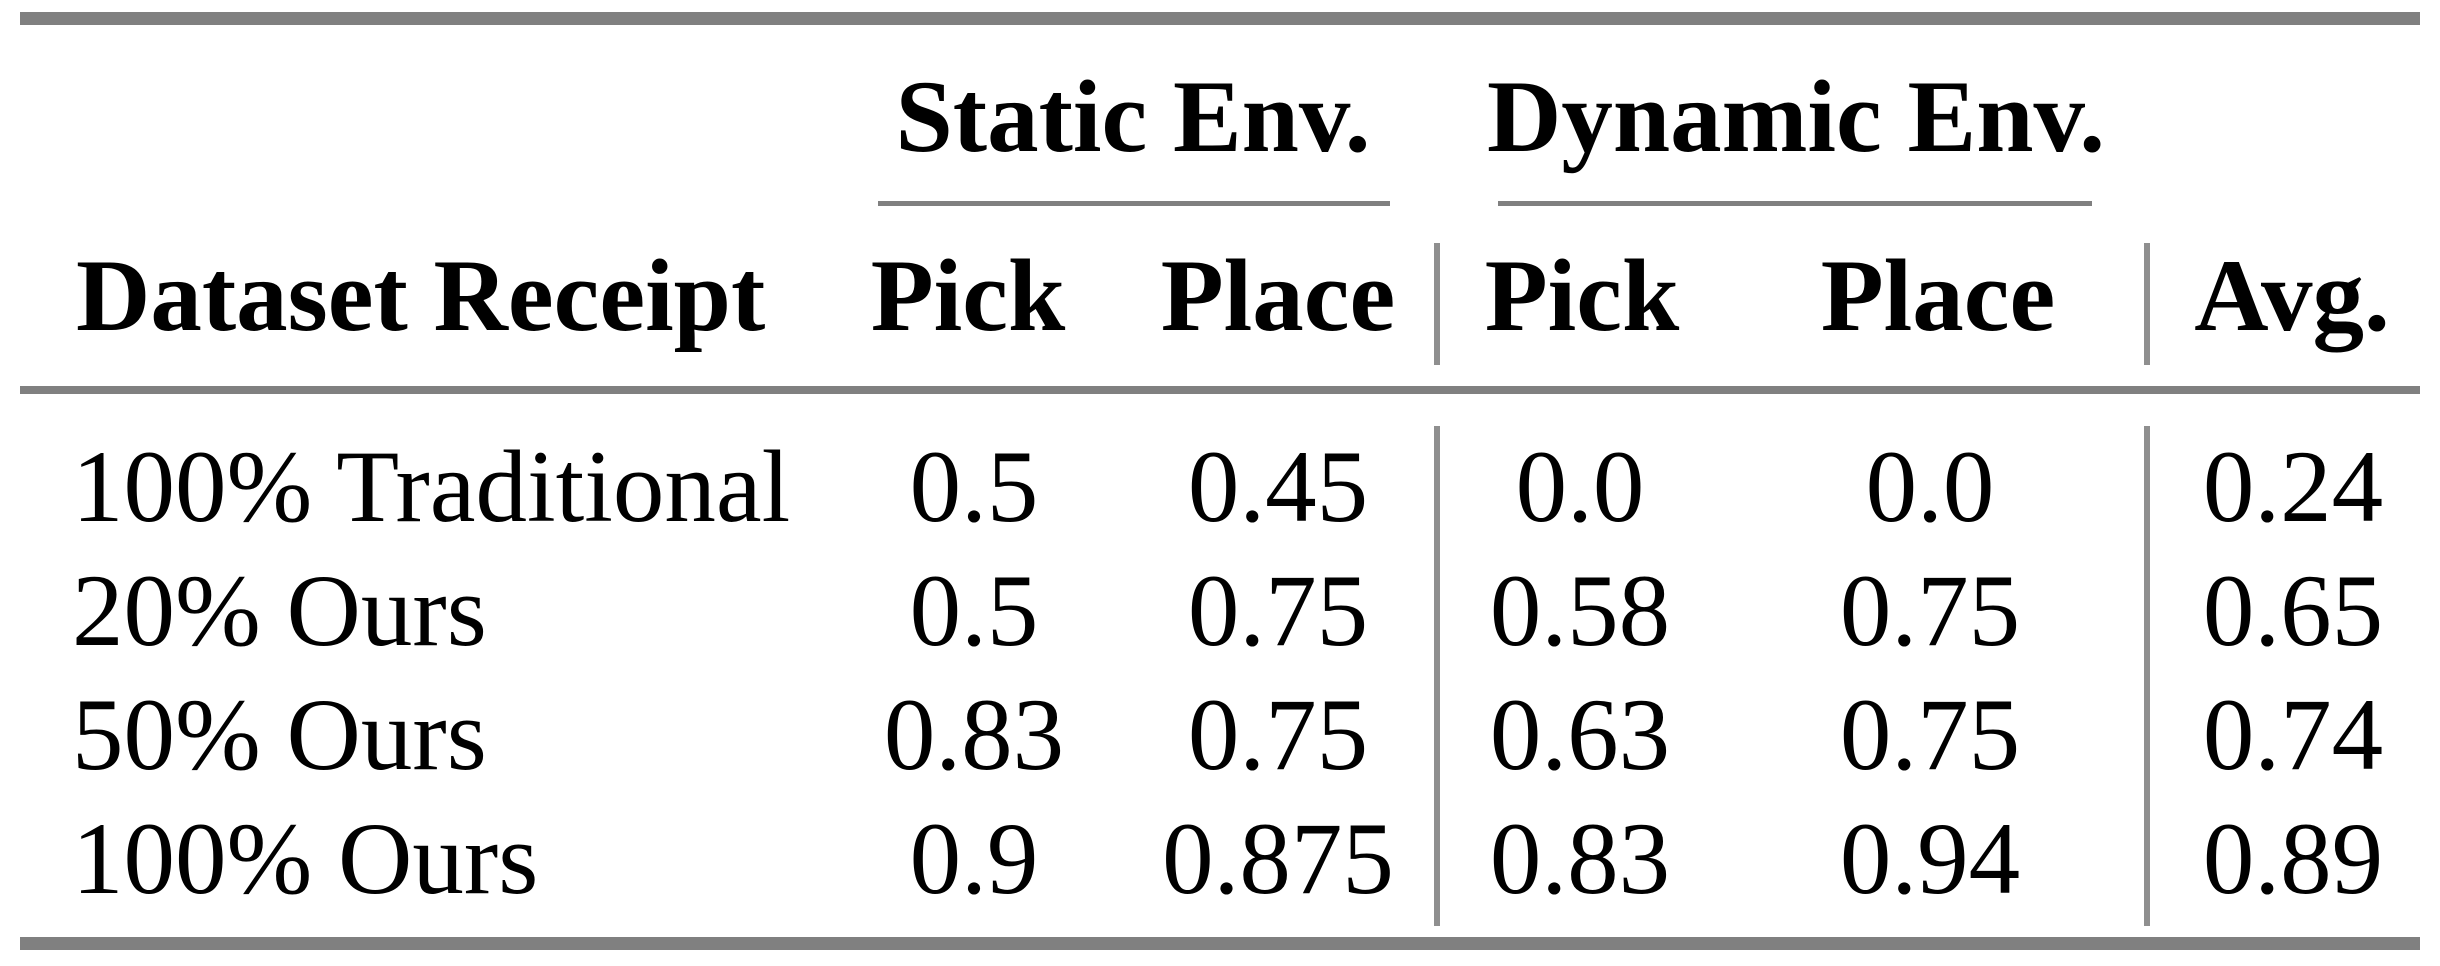 This screenshot has height=966, width=2440. I want to click on row-label: 100% Traditional, so click(431, 487).